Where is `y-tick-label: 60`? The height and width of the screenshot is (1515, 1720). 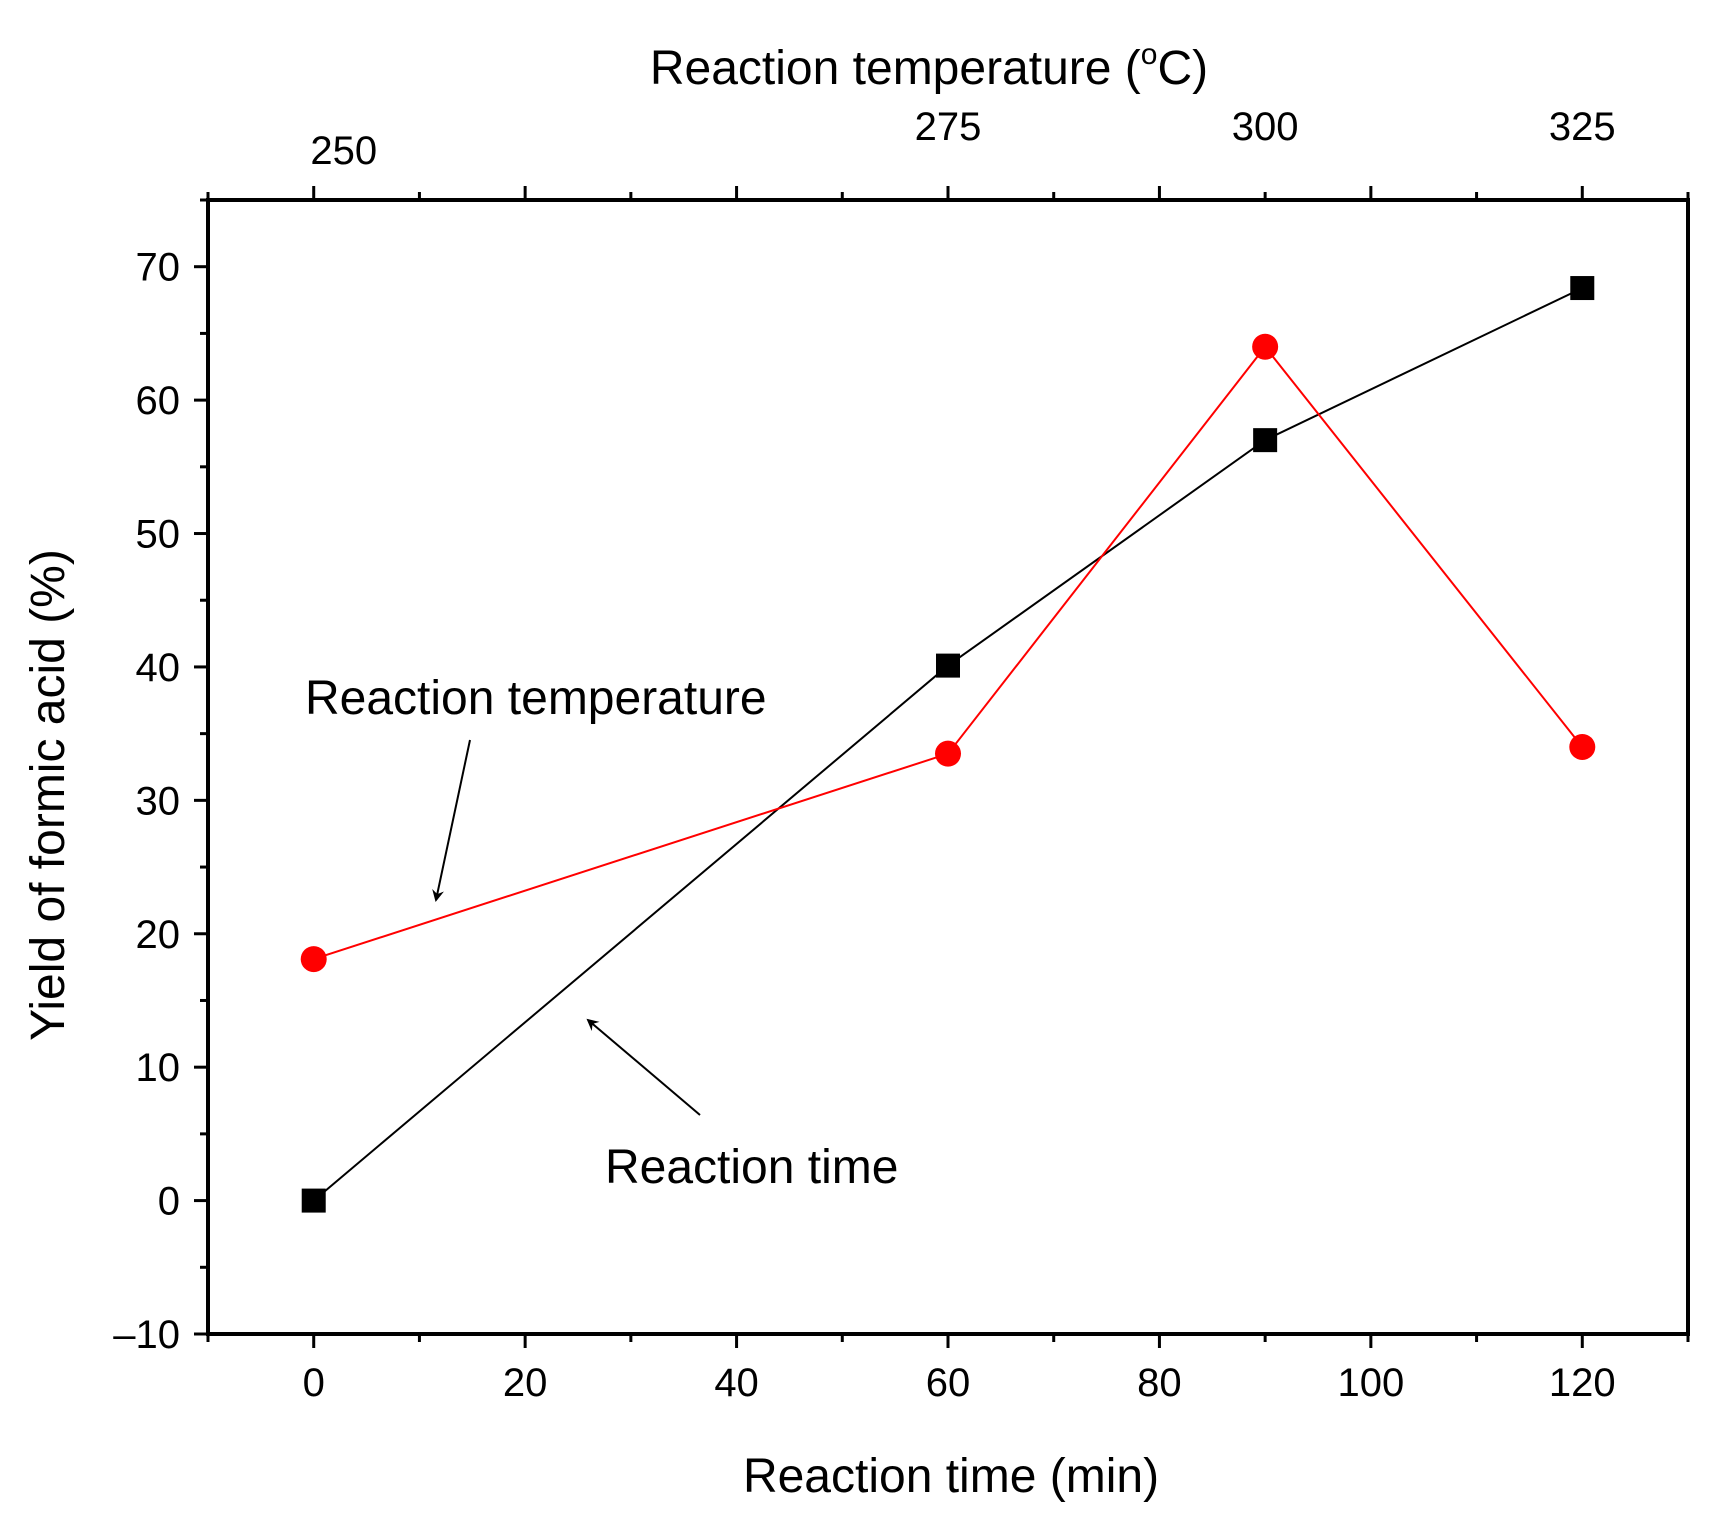 y-tick-label: 60 is located at coordinates (158, 401).